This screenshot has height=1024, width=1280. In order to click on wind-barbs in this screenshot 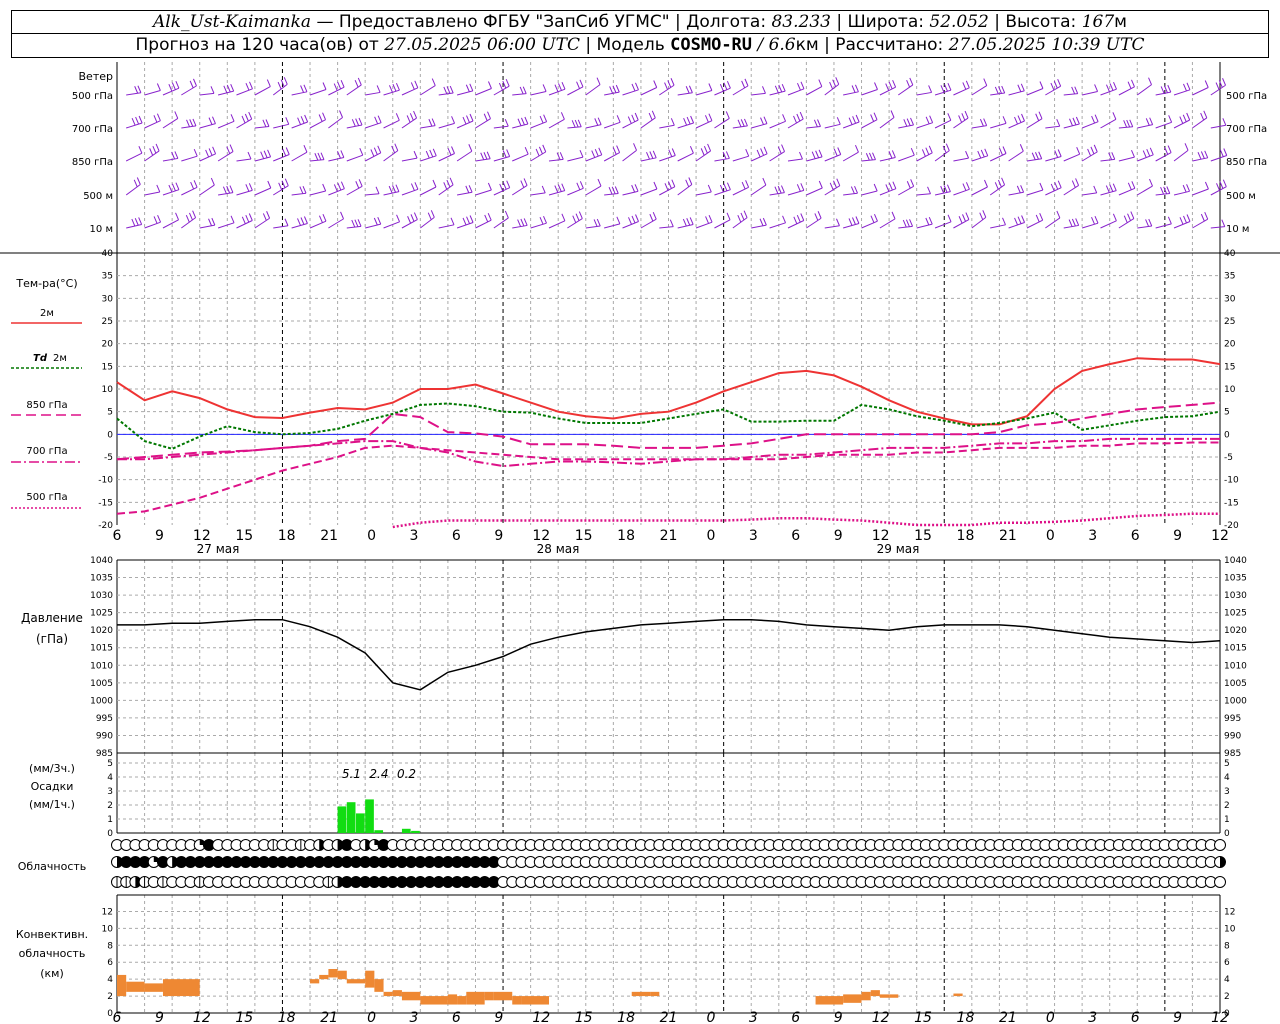, I will do `click(676, 153)`.